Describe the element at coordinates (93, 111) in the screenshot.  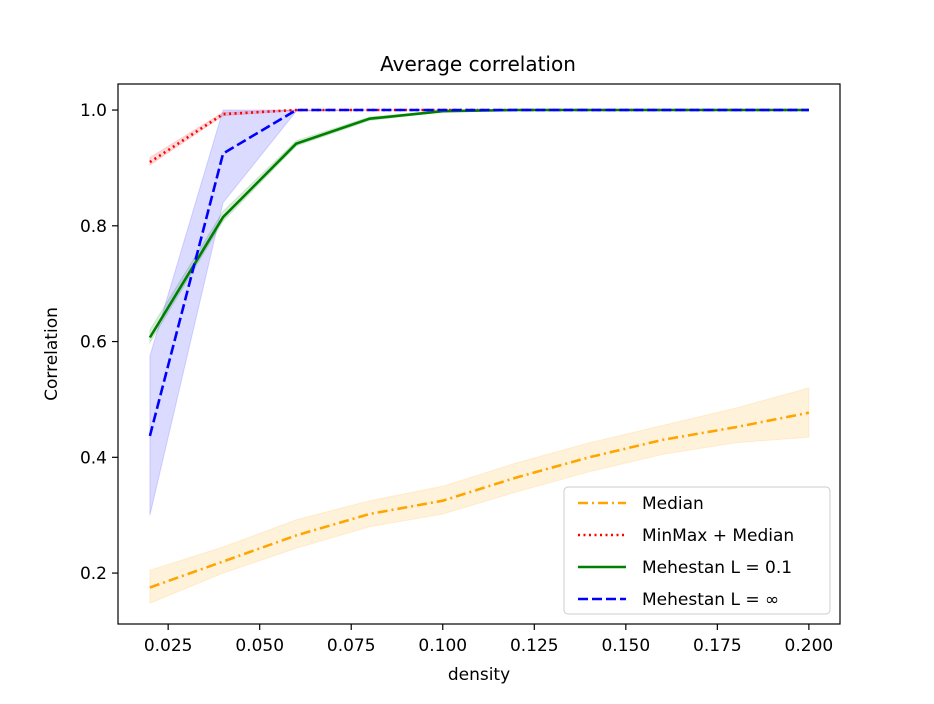
I see `y-tick-label: 1.0` at that location.